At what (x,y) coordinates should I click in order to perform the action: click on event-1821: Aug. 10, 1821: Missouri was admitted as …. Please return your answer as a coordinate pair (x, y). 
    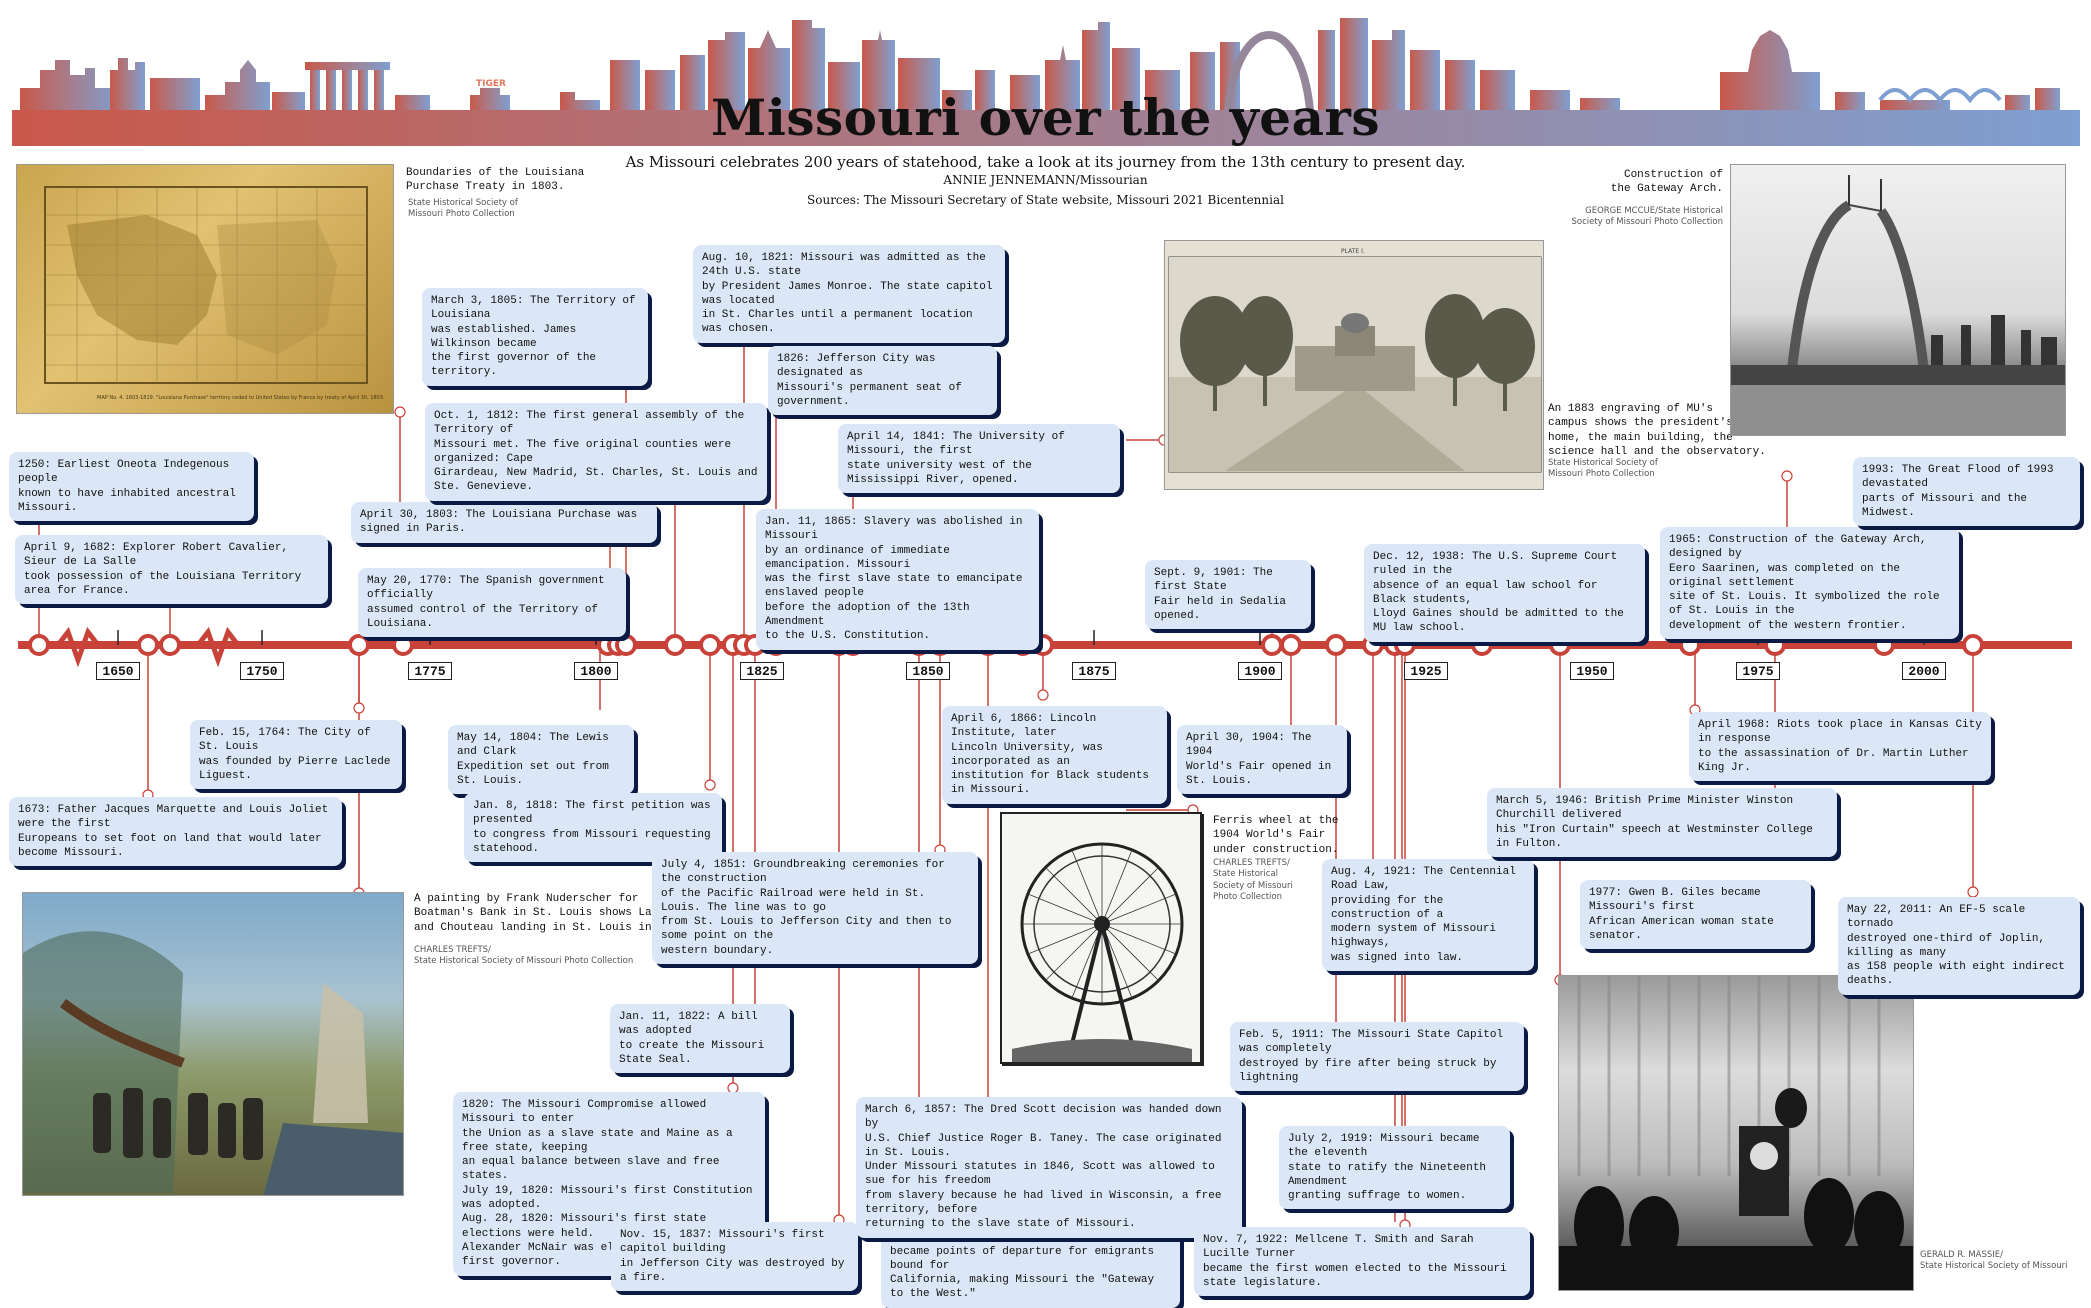
    Looking at the image, I should click on (849, 294).